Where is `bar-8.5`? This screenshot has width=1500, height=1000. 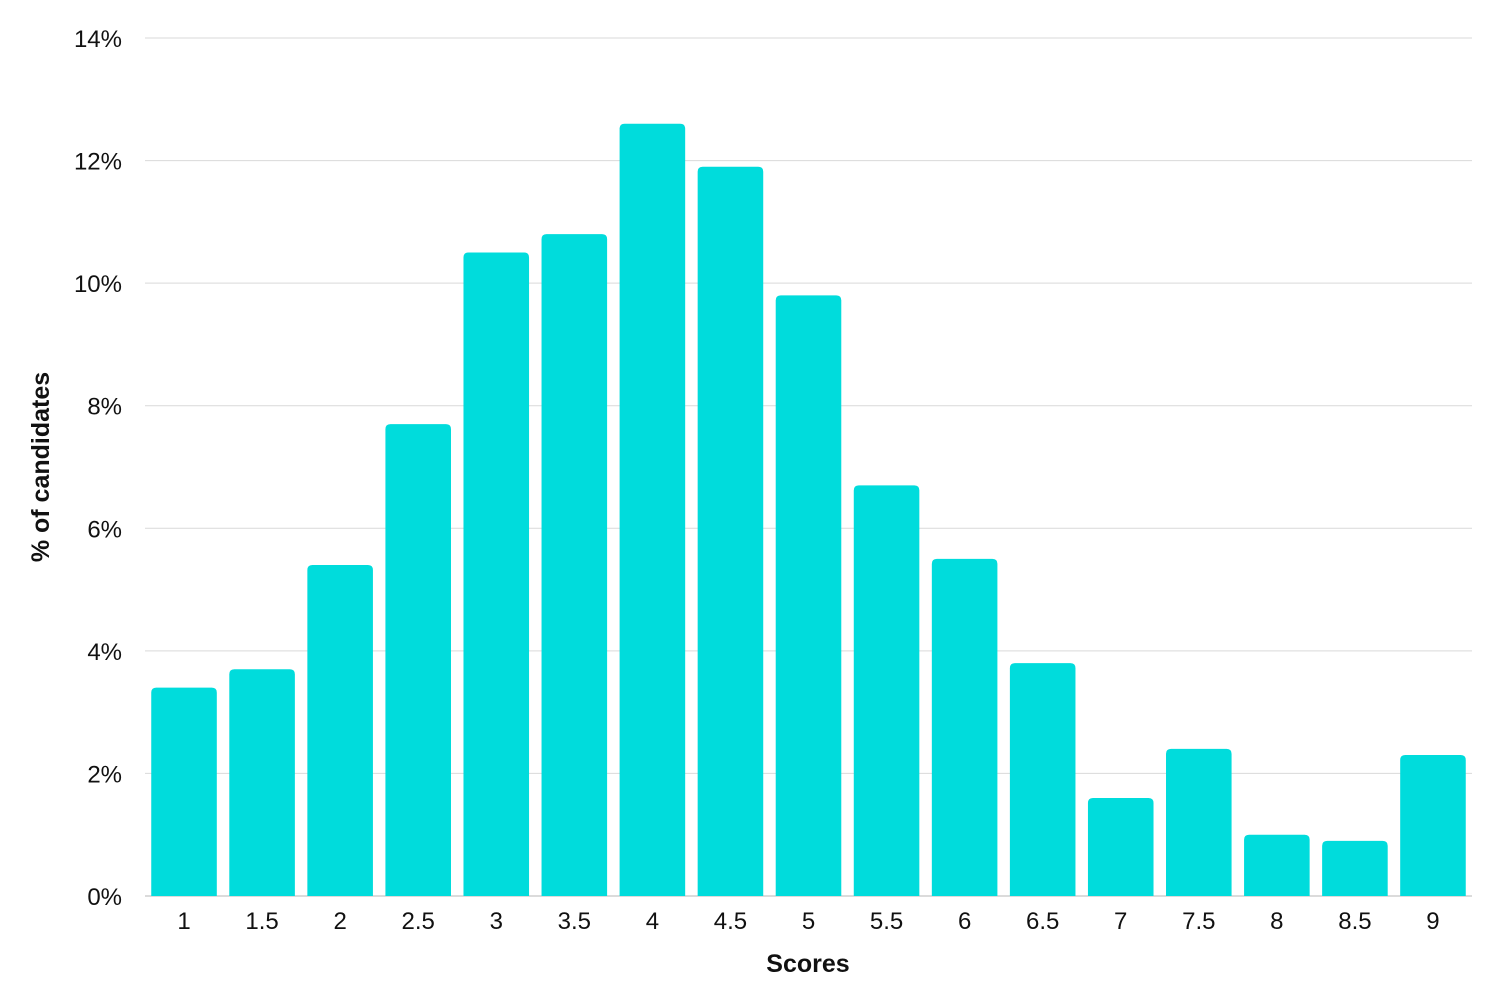
bar-8.5 is located at coordinates (1355, 868).